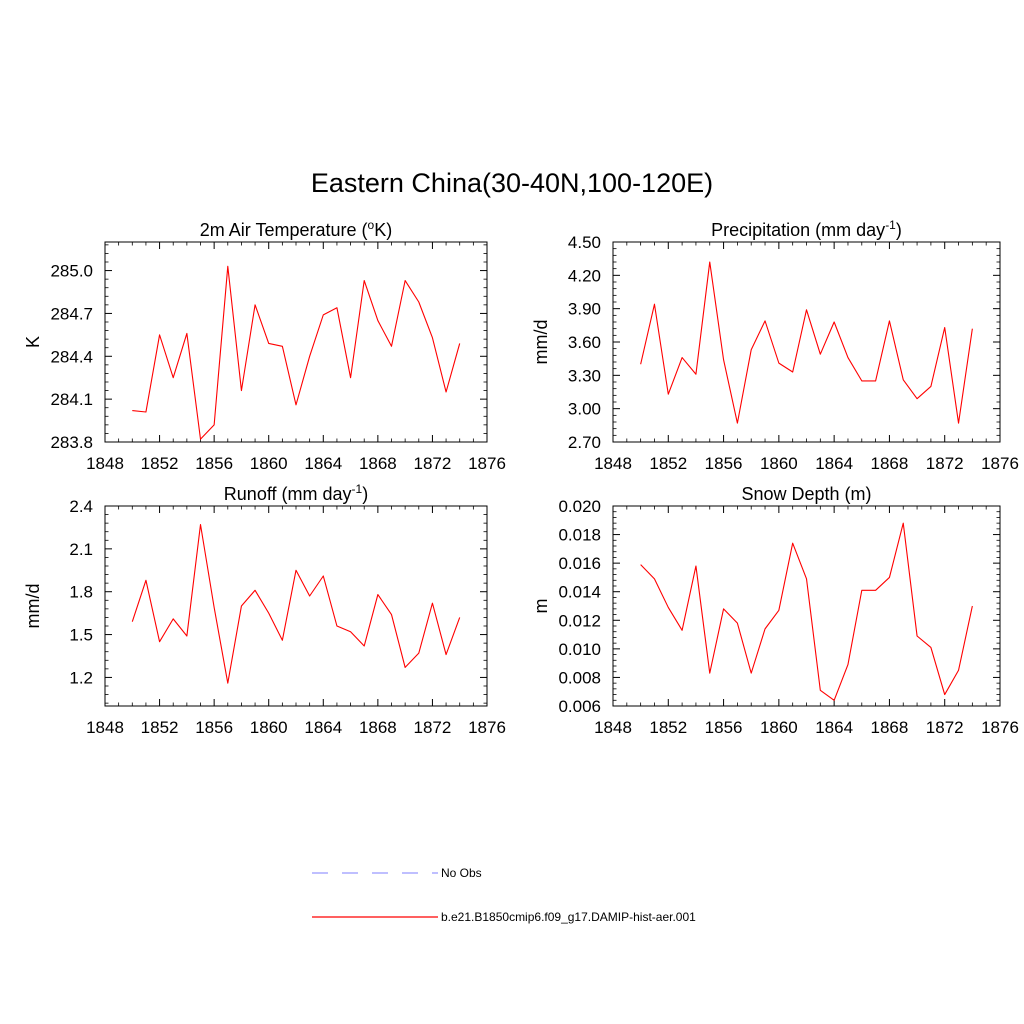 The width and height of the screenshot is (1024, 1024). I want to click on panel-title: Runoff (mm day-1), so click(296, 493).